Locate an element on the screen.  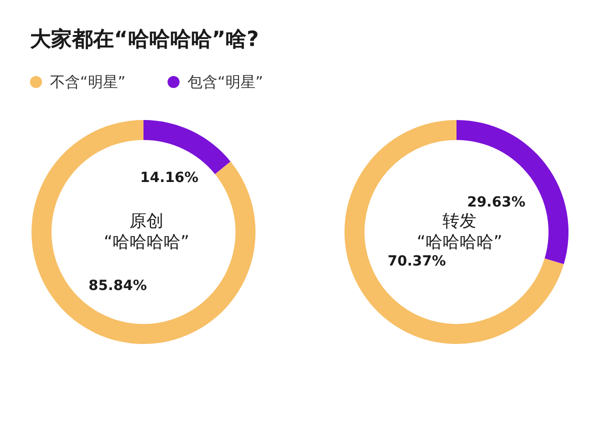
legend-label: 包含“明星” is located at coordinates (226, 82).